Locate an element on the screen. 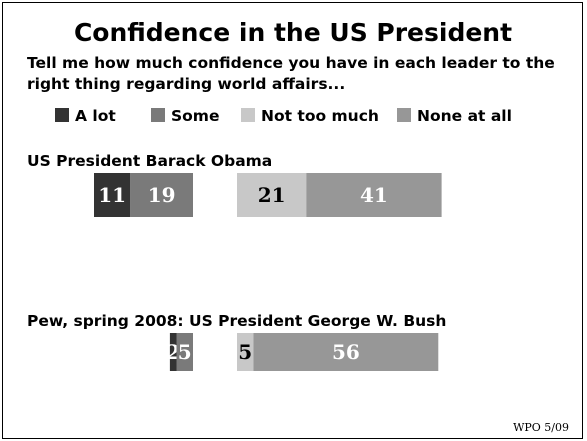  bar-2-some is located at coordinates (184, 352).